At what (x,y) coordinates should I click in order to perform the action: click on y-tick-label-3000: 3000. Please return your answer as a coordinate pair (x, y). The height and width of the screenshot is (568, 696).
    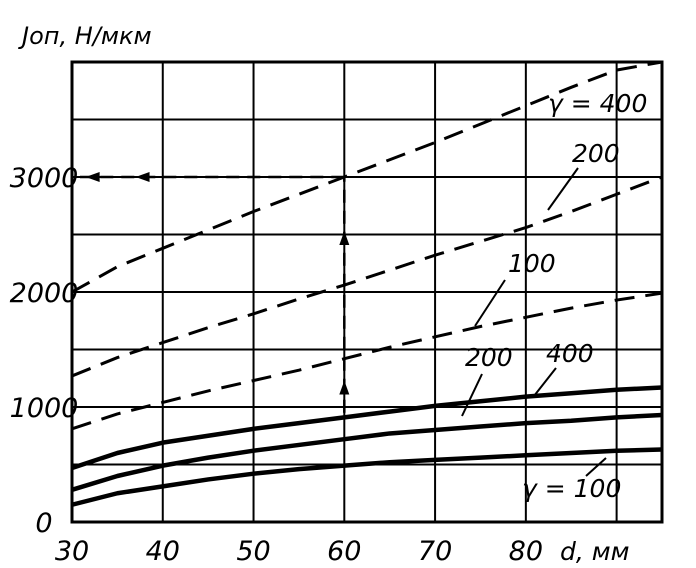
    Looking at the image, I should click on (44, 178).